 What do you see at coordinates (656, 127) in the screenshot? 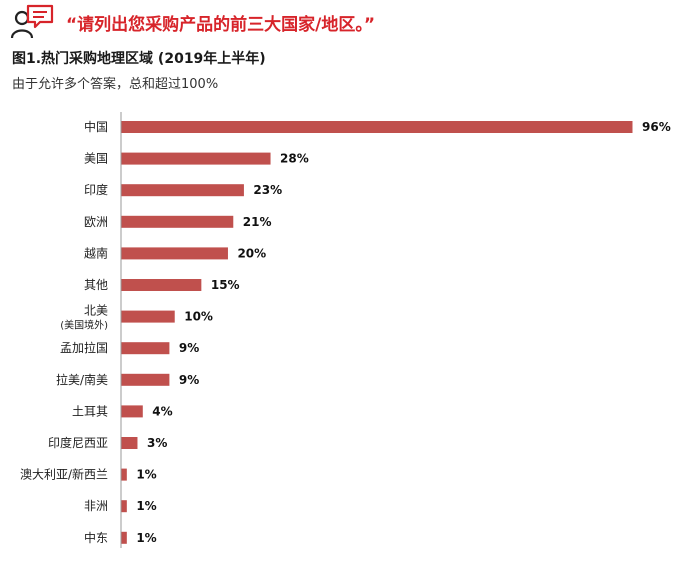
I see `value-label: 96%` at bounding box center [656, 127].